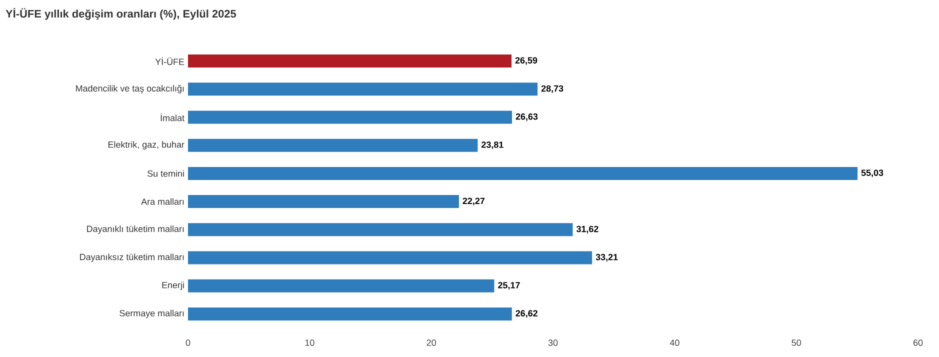 This screenshot has width=939, height=357. Describe the element at coordinates (162, 201) in the screenshot. I see `y-tick-label: Ara malları` at that location.